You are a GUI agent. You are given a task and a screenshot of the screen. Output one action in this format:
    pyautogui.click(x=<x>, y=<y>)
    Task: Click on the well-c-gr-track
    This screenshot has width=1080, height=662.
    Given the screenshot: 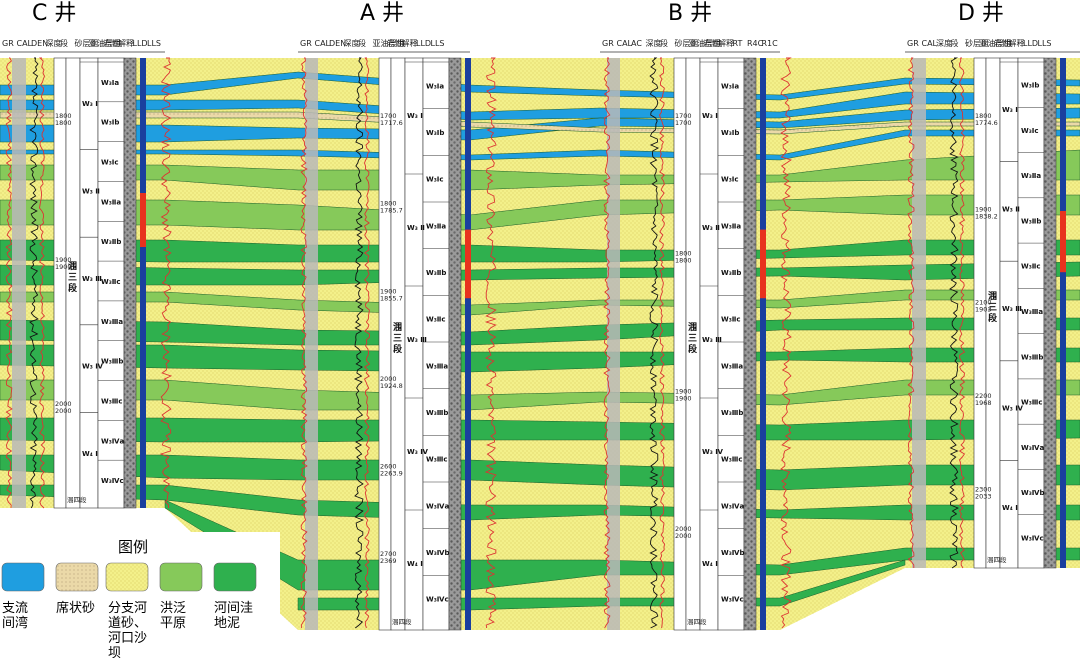 What is the action you would take?
    pyautogui.click(x=19, y=283)
    